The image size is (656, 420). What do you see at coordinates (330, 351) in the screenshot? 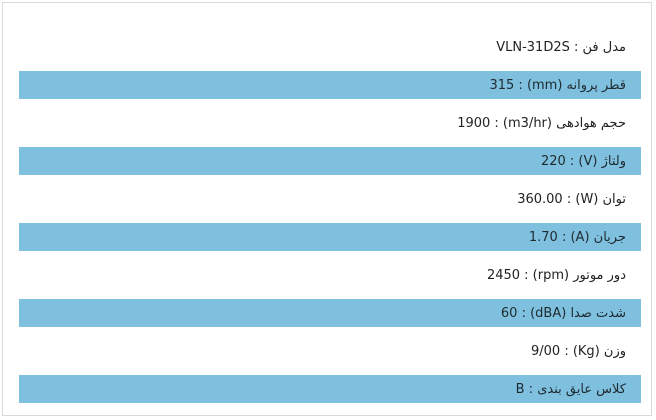
I see `spec-row-weight: وزن (Kg) : 9/00` at bounding box center [330, 351].